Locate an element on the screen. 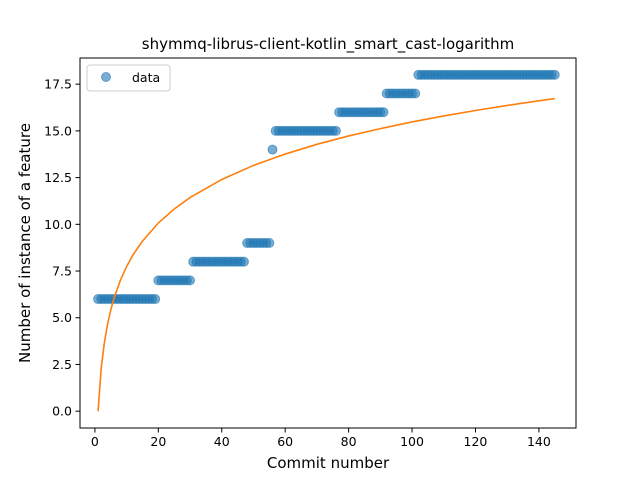 Image resolution: width=640 pixels, height=480 pixels. x-tick-label: 20 is located at coordinates (158, 441).